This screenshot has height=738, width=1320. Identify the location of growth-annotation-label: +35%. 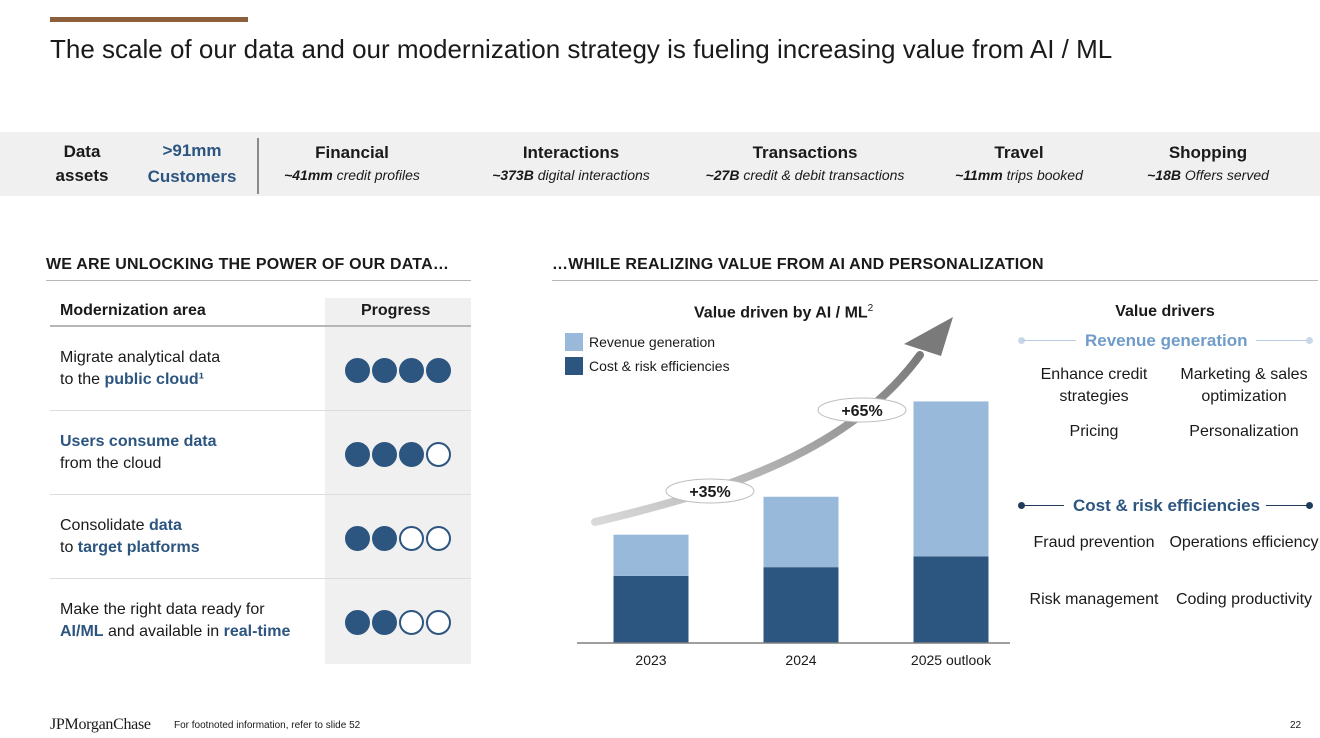
(709, 492).